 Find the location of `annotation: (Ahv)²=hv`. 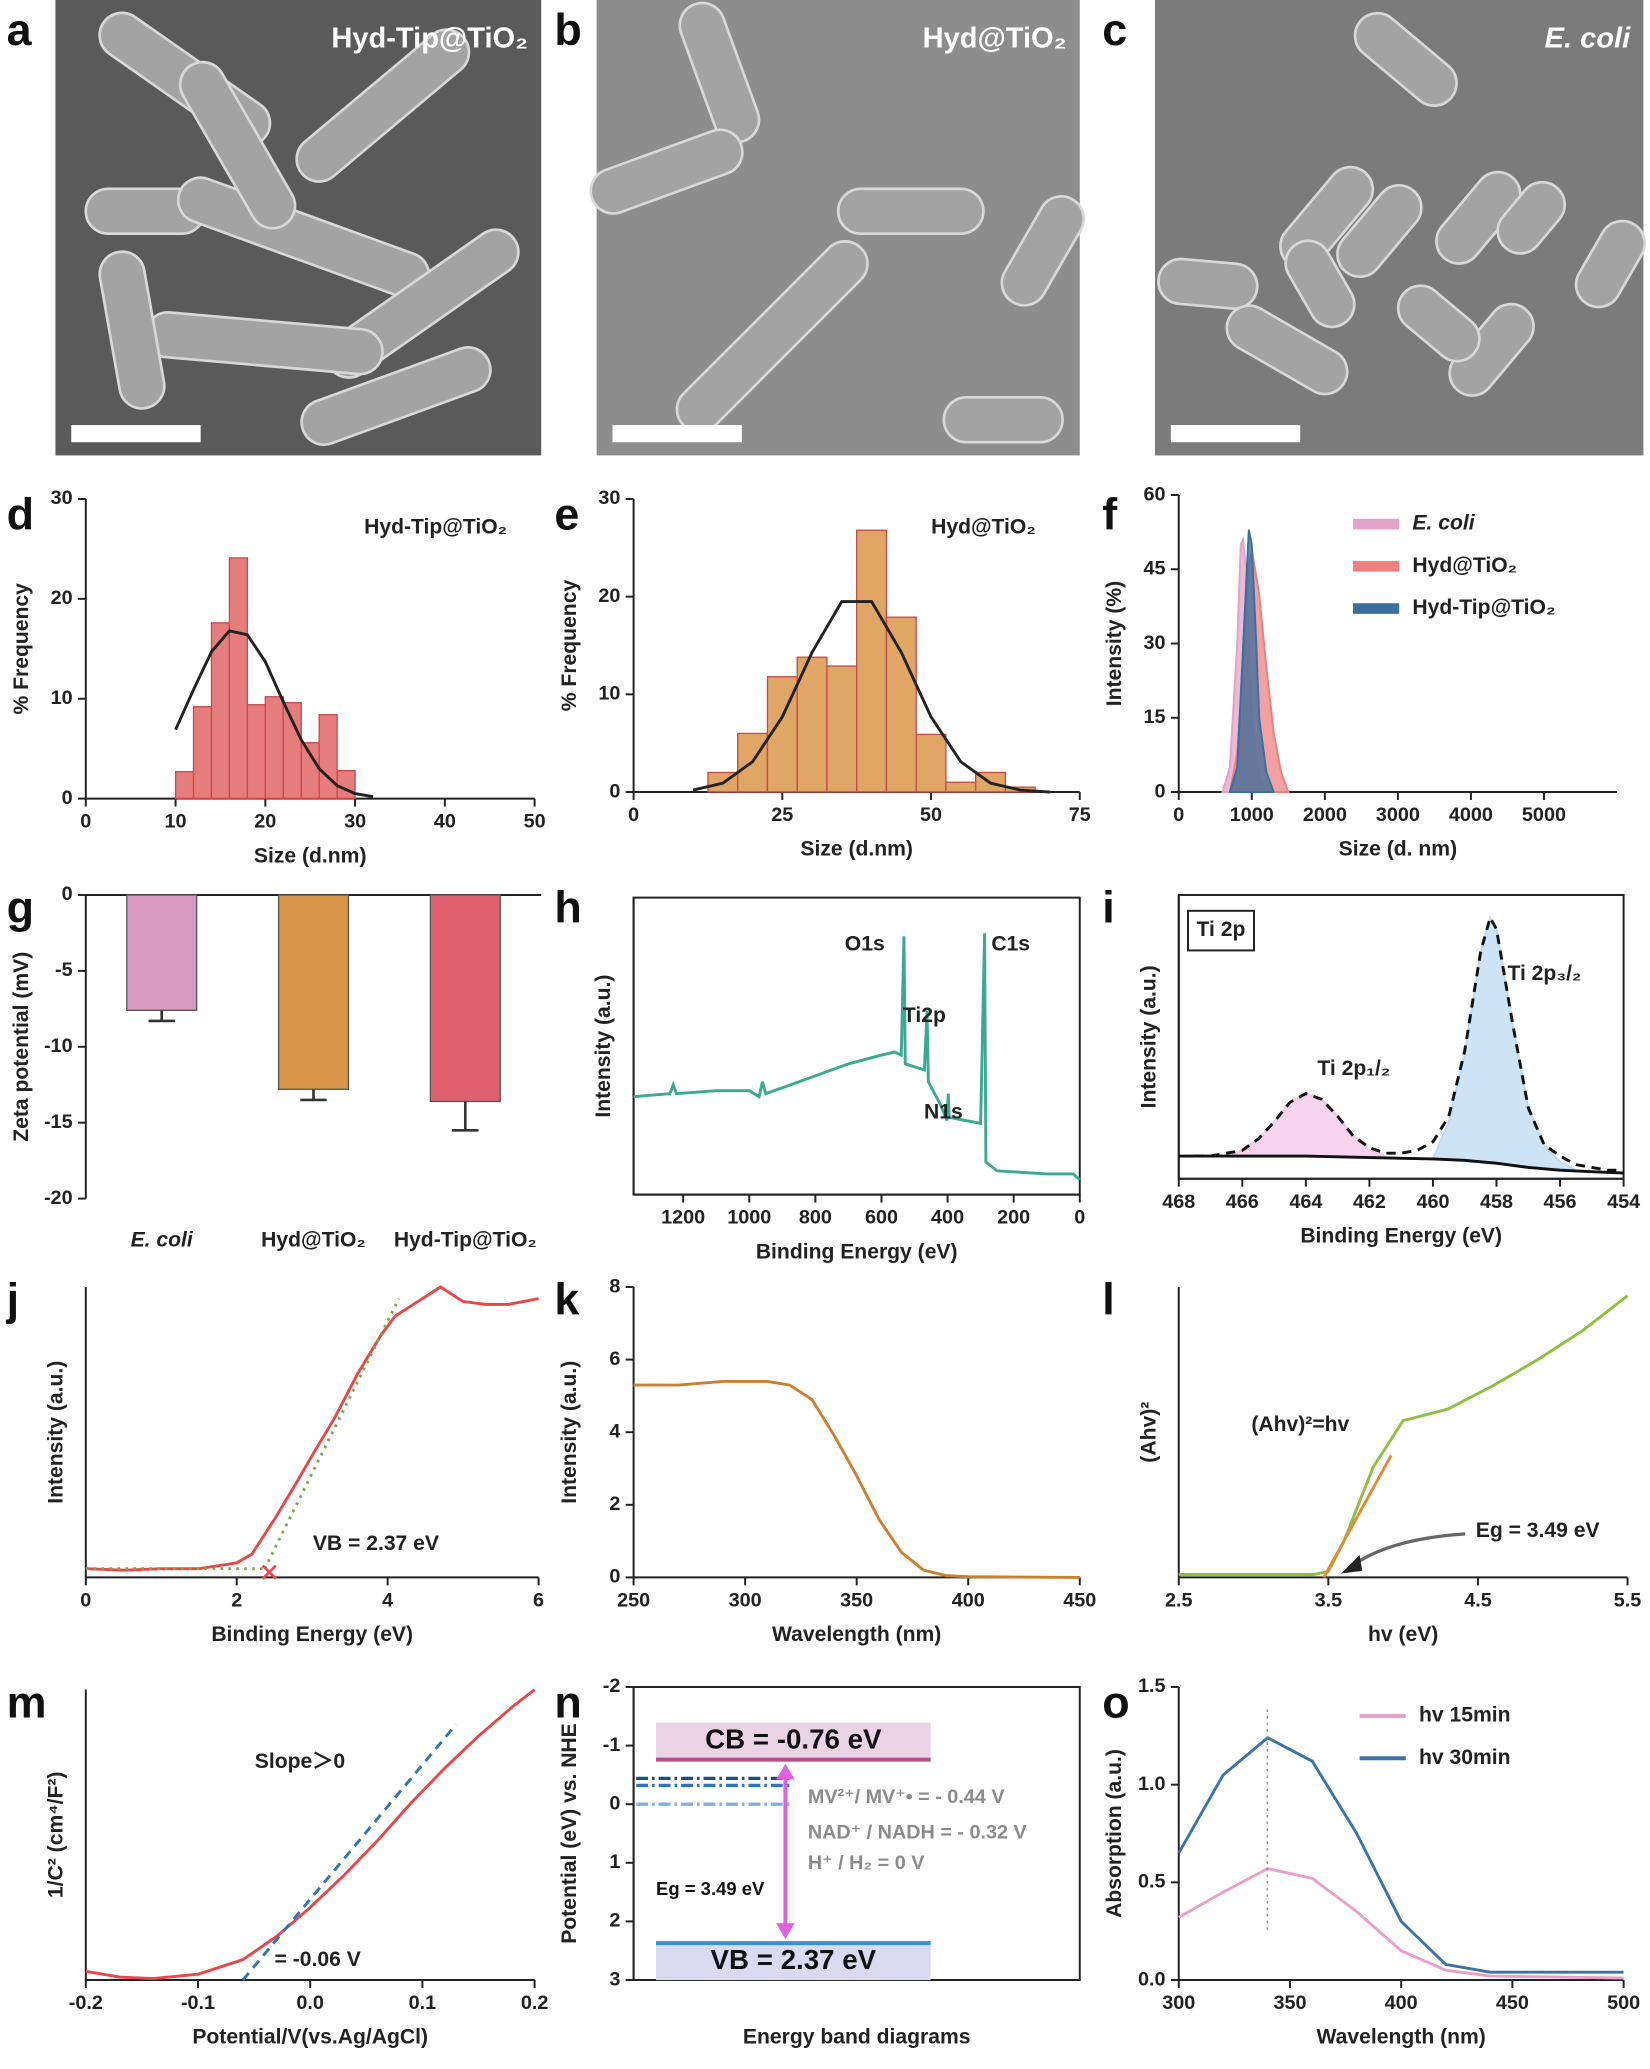

annotation: (Ahv)²=hv is located at coordinates (1300, 1424).